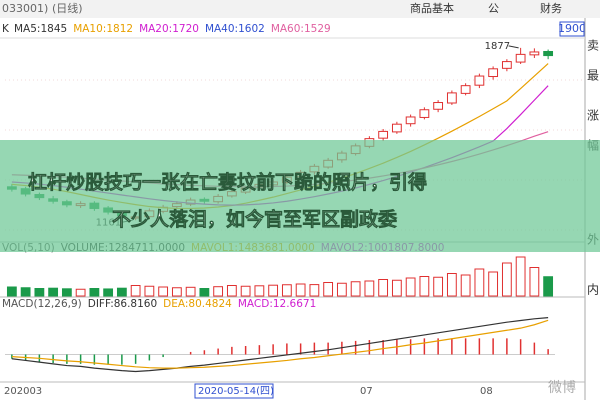  I want to click on diff-line, so click(280, 345).